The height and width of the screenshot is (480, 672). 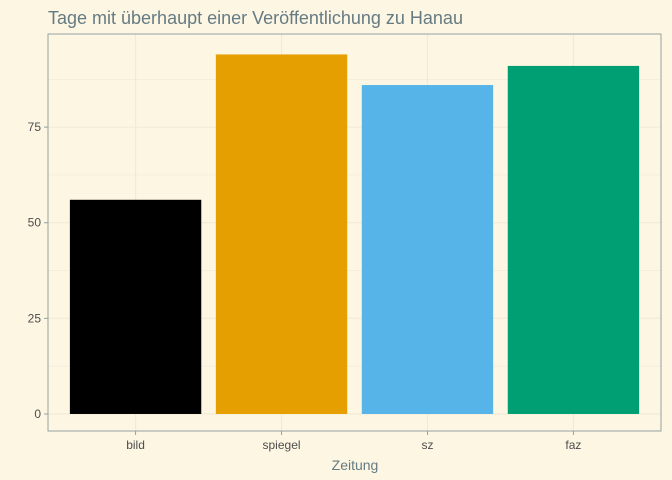 What do you see at coordinates (35, 127) in the screenshot?
I see `y-tick-label: 75` at bounding box center [35, 127].